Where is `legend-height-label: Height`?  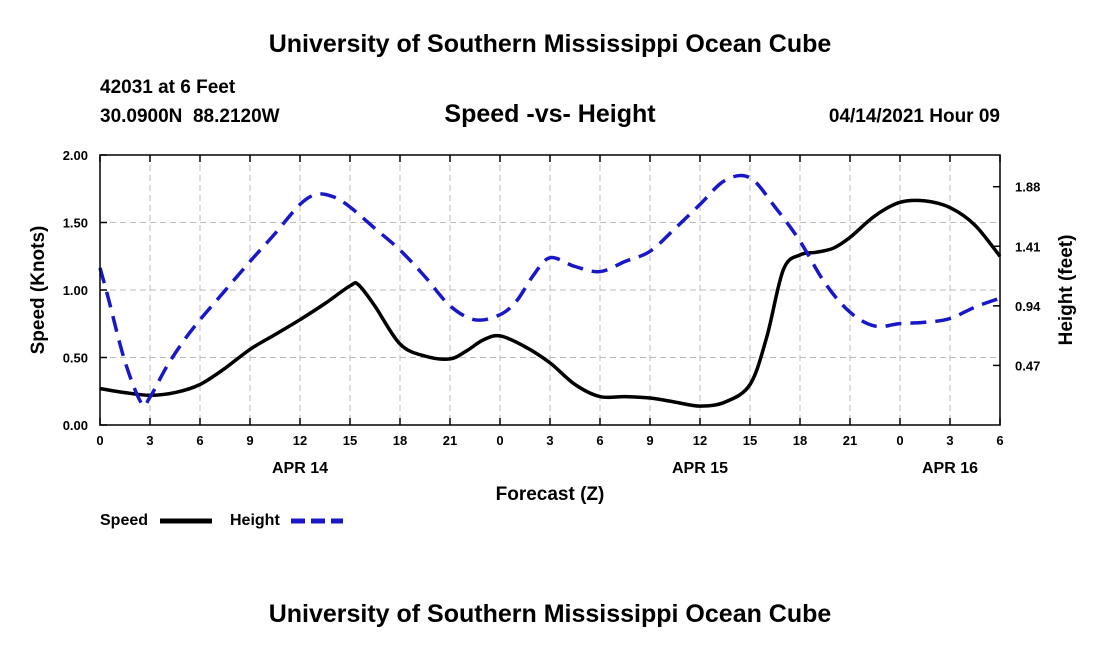 legend-height-label: Height is located at coordinates (255, 520).